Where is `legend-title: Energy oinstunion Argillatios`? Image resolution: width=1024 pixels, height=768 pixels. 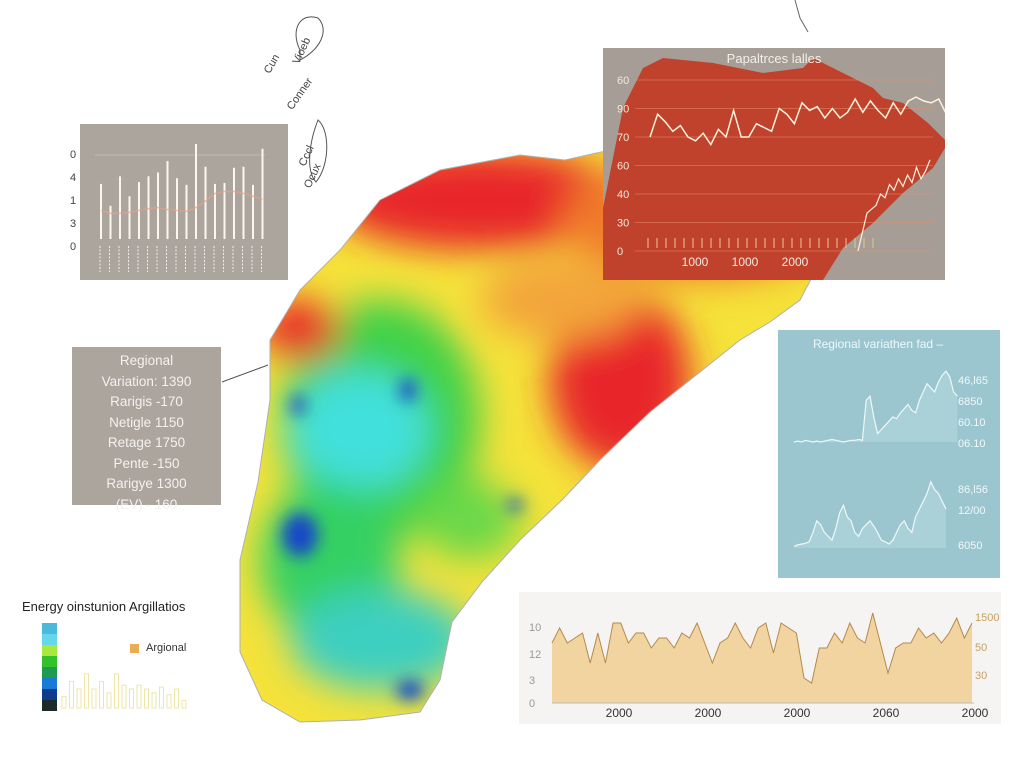
legend-title: Energy oinstunion Argillatios is located at coordinates (104, 606).